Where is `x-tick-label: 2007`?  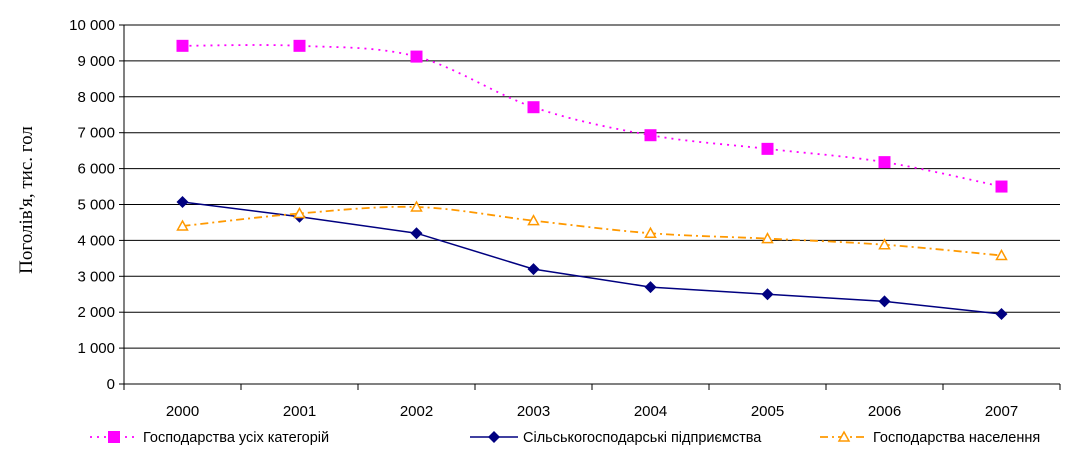 x-tick-label: 2007 is located at coordinates (1001, 411).